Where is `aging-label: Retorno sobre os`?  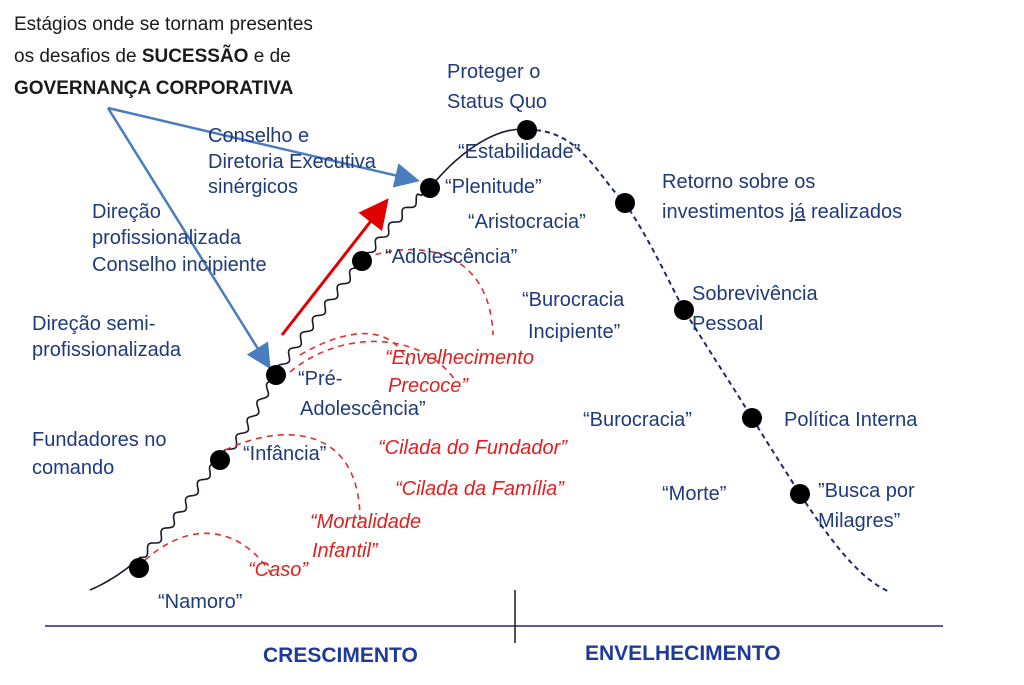 aging-label: Retorno sobre os is located at coordinates (738, 182).